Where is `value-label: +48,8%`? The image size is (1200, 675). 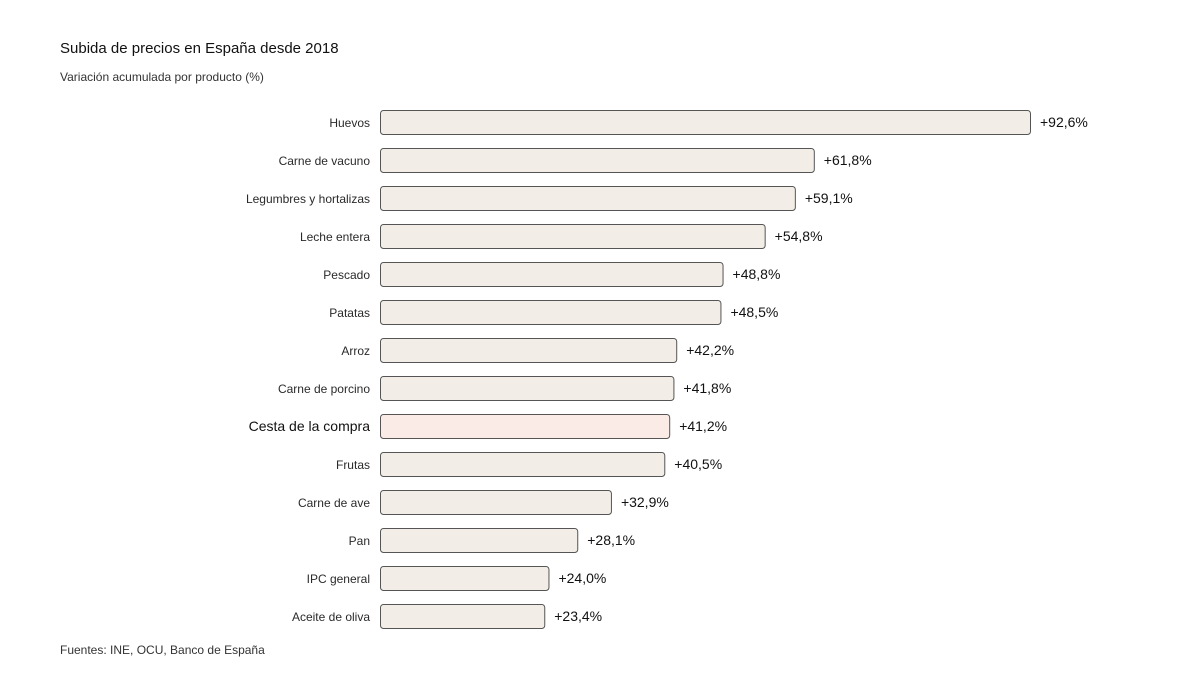
value-label: +48,8% is located at coordinates (757, 274).